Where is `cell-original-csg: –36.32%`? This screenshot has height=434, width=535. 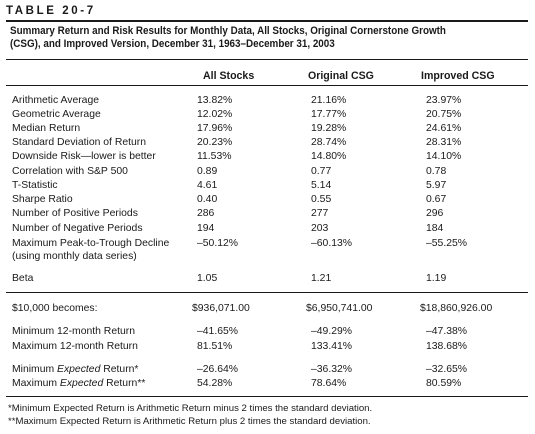
cell-original-csg: –36.32% is located at coordinates (332, 369).